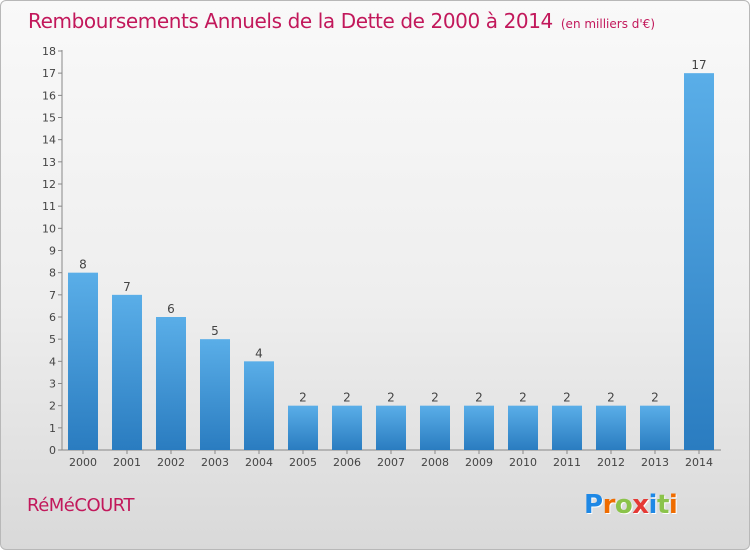 This screenshot has height=550, width=750. I want to click on logo-letter: t, so click(662, 505).